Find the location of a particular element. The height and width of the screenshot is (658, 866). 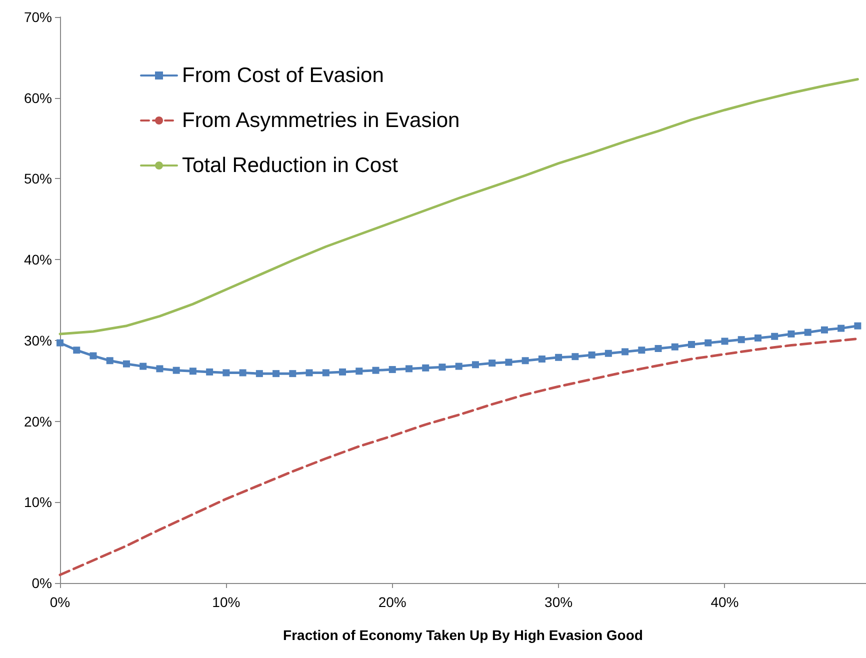

legend-label: Total Reduction in Cost is located at coordinates (290, 165).